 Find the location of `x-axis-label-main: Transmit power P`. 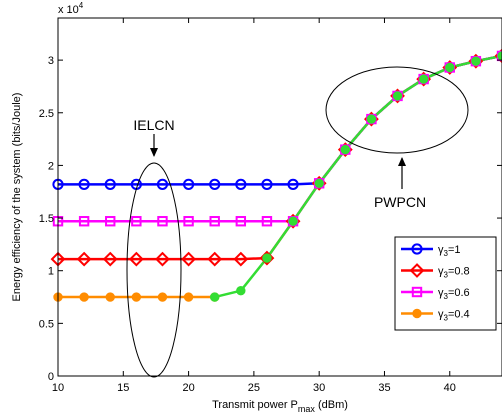

x-axis-label-main: Transmit power P is located at coordinates (255, 405).